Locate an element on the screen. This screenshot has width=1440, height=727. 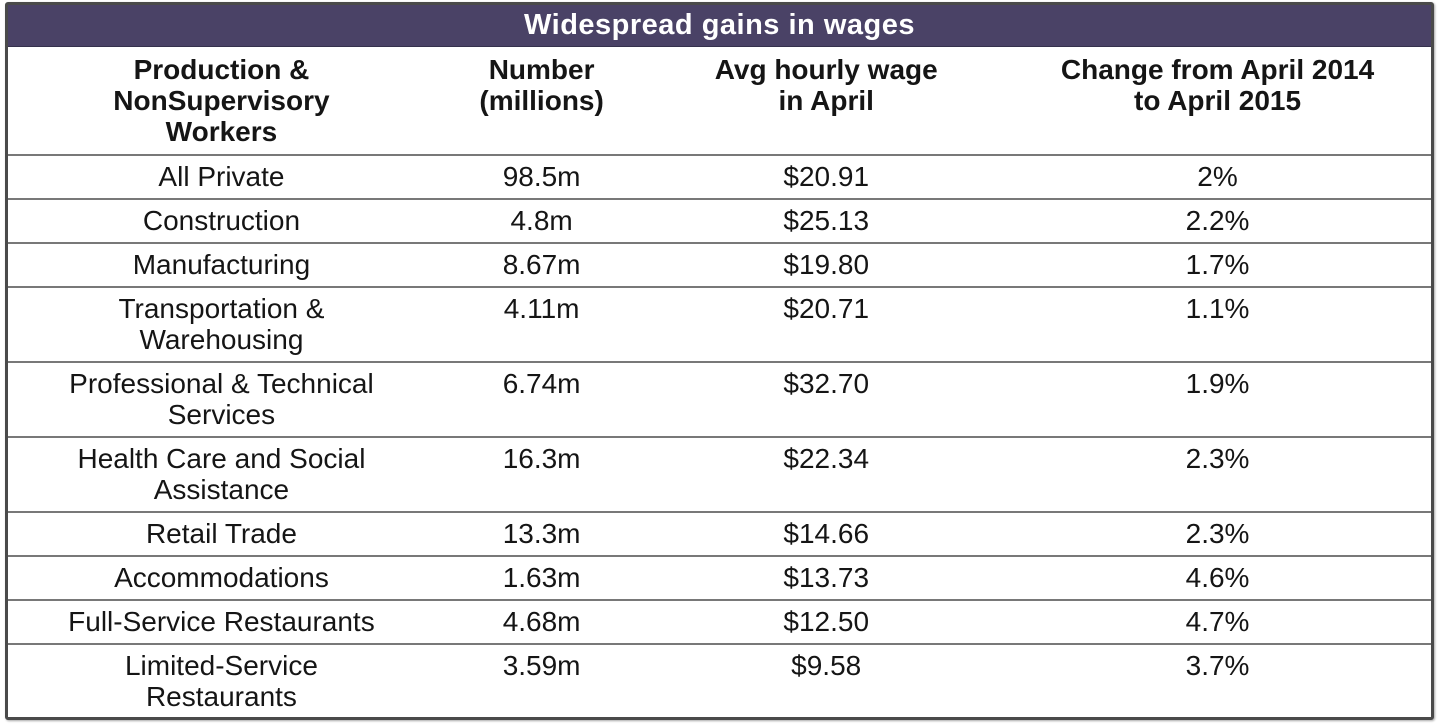
change-cell: 1.1% is located at coordinates (1217, 324).